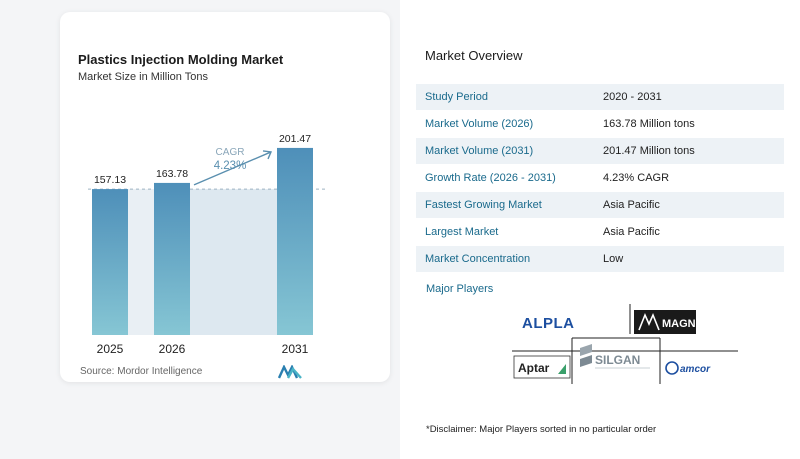 The width and height of the screenshot is (800, 459). I want to click on magna-mark-icon, so click(649, 321).